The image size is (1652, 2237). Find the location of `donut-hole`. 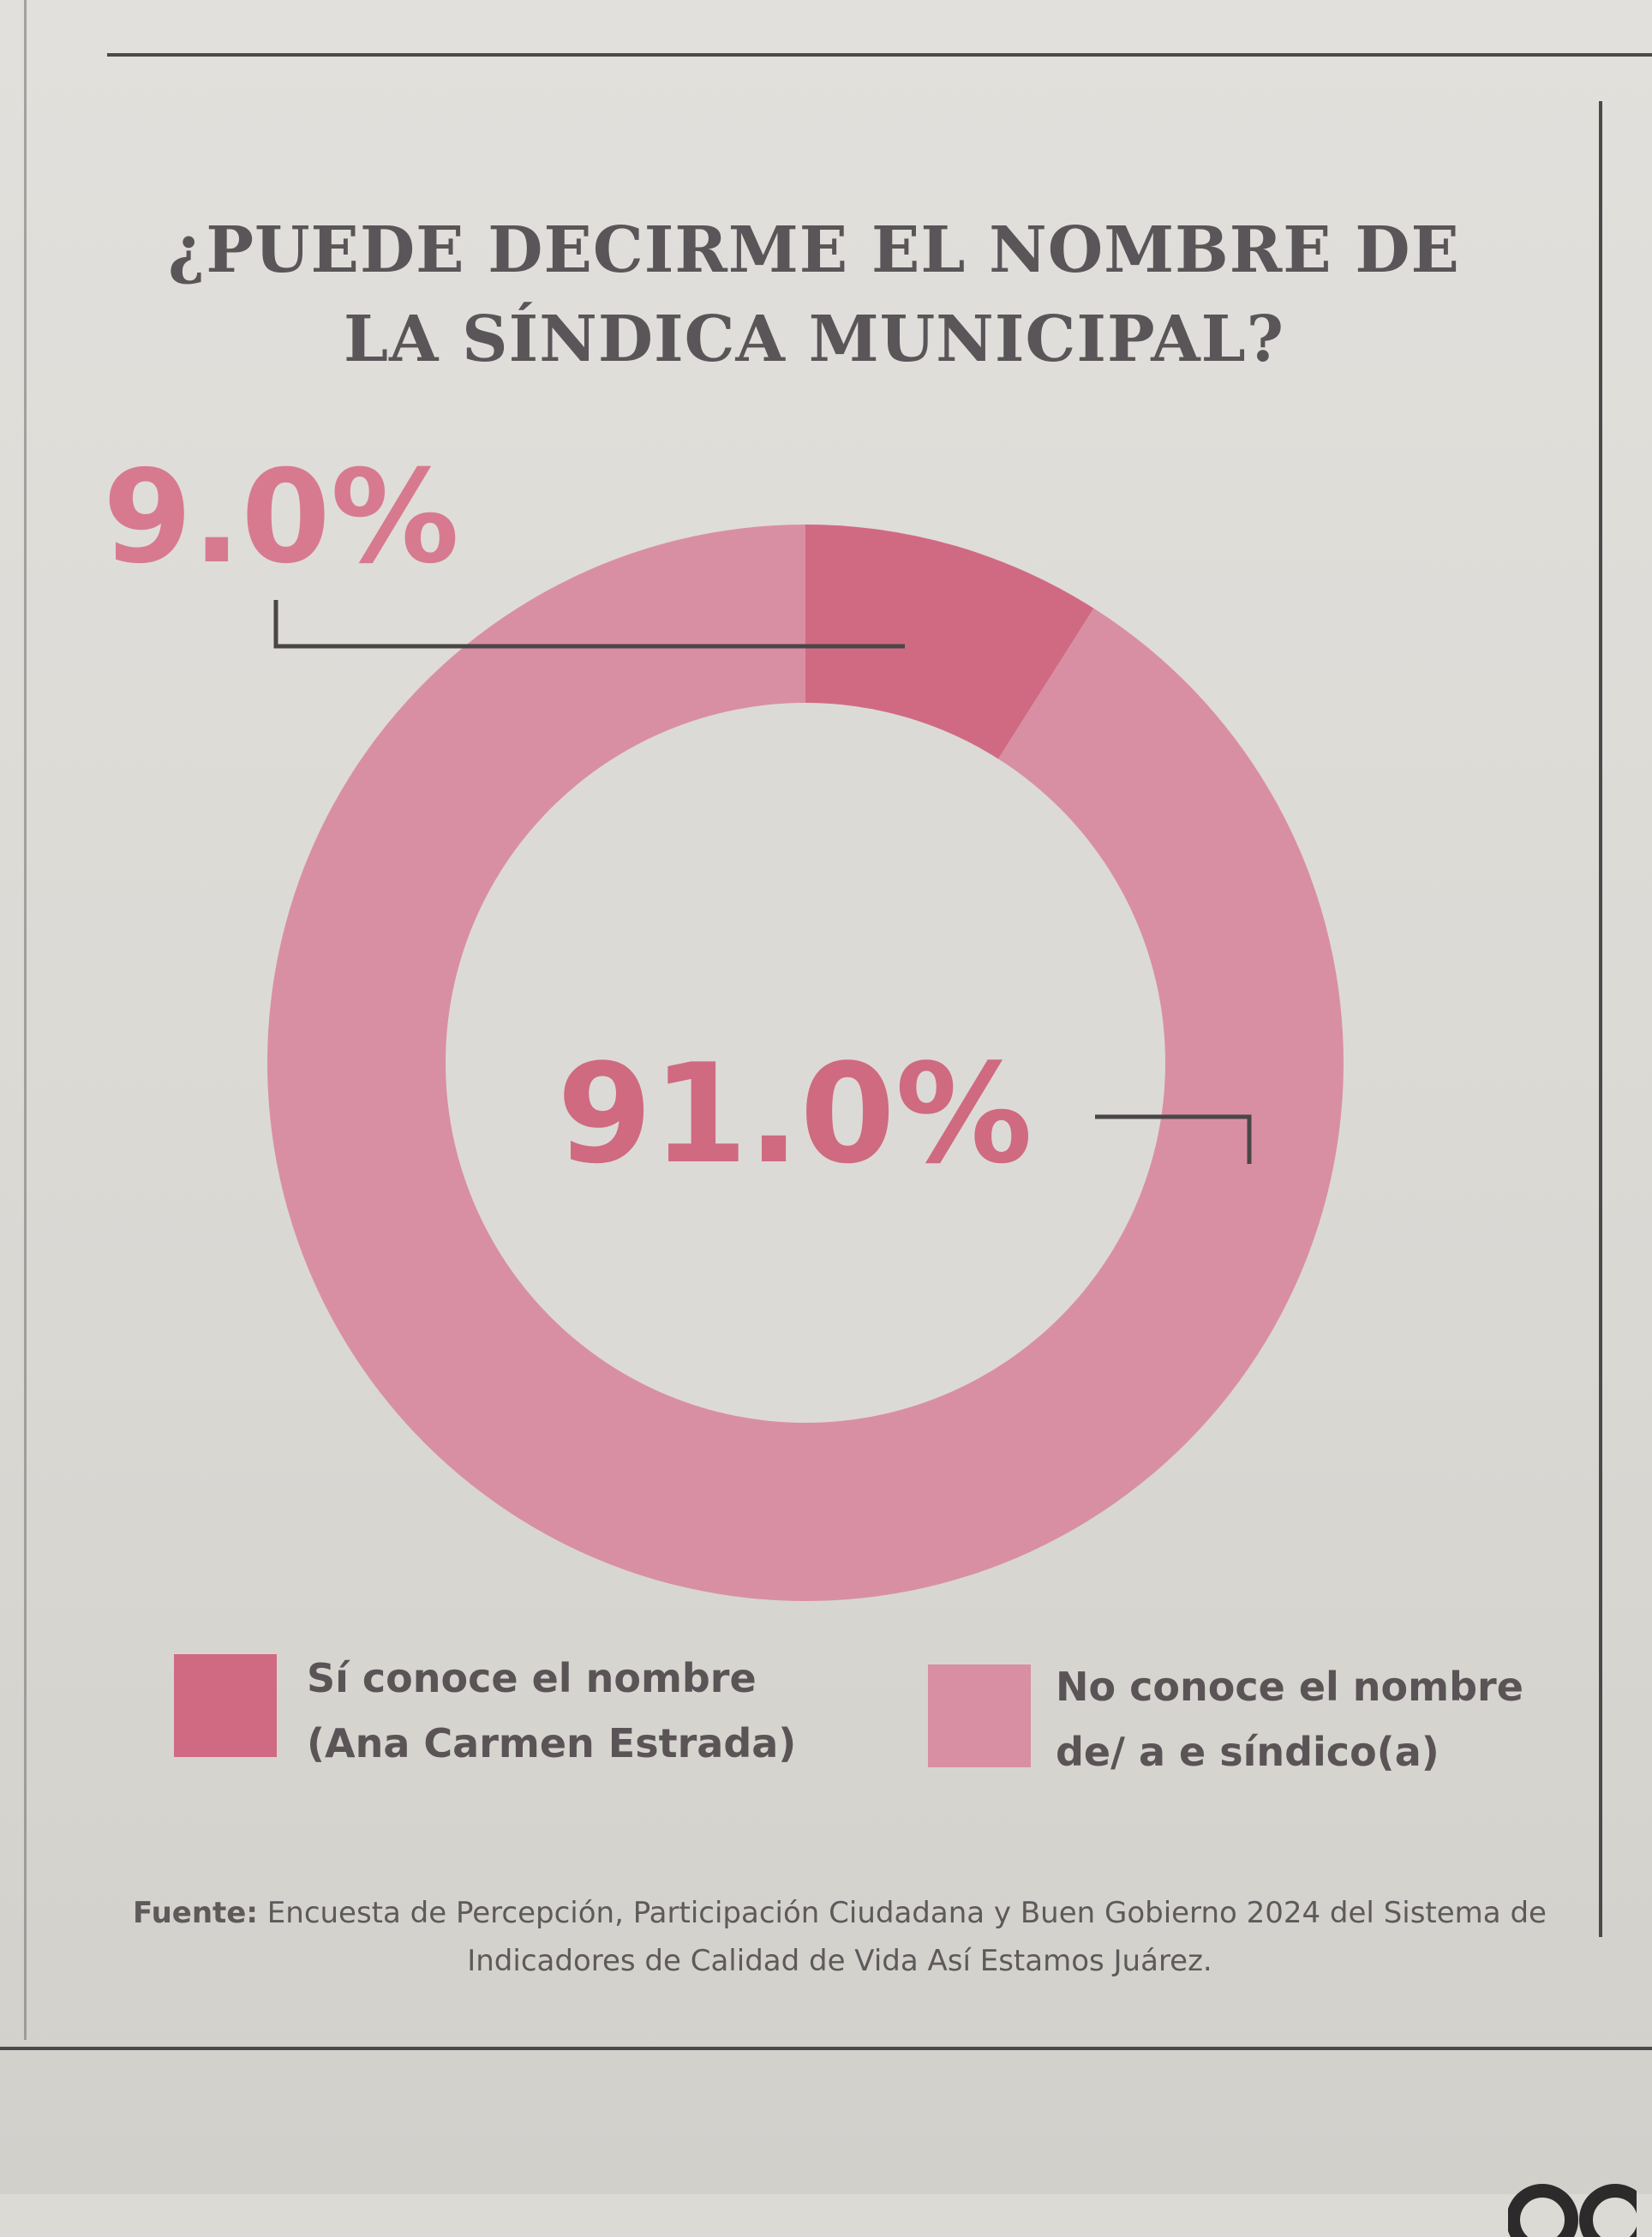

donut-hole is located at coordinates (805, 1063).